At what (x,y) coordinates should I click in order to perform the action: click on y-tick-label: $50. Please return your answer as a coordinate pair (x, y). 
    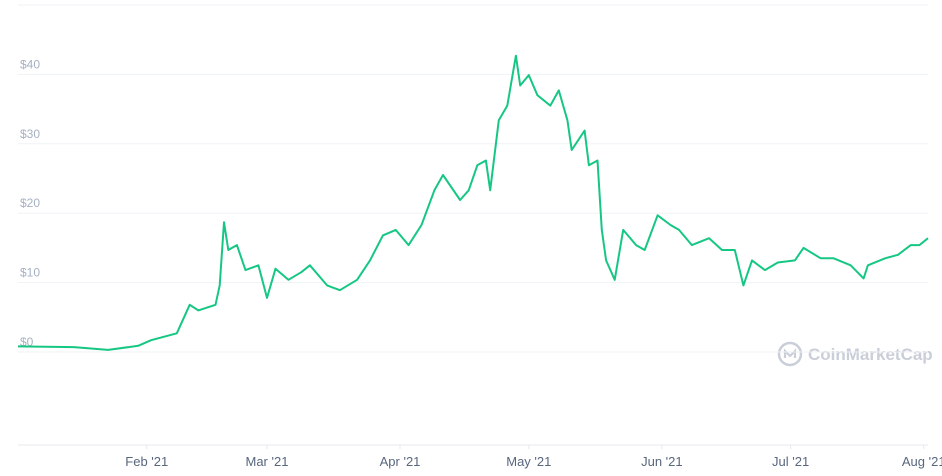
    Looking at the image, I should click on (30, 1).